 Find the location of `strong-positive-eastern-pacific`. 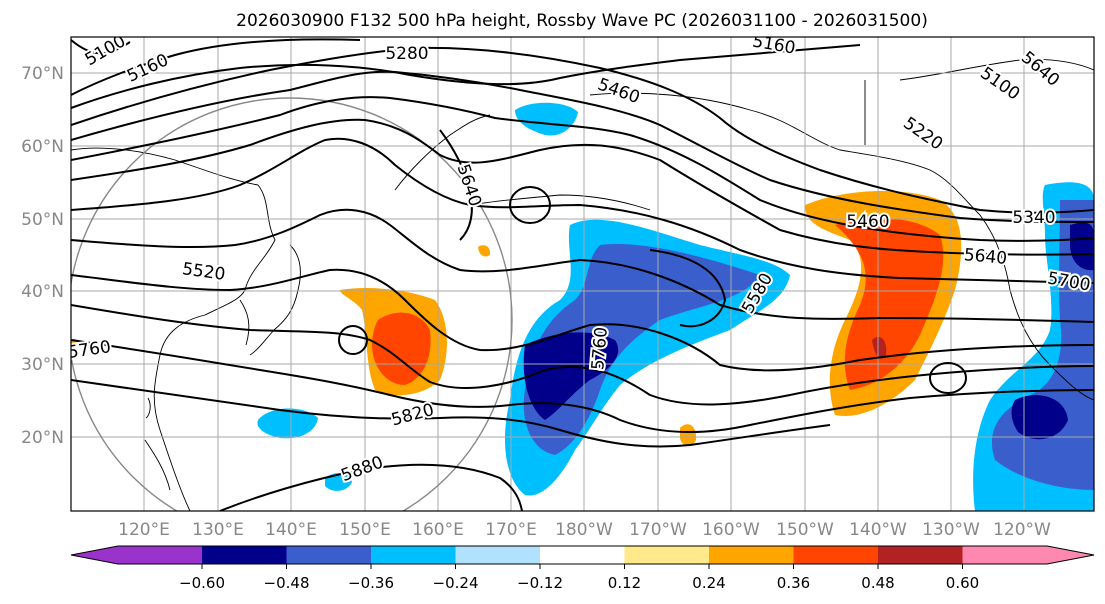

strong-positive-eastern-pacific is located at coordinates (889, 304).